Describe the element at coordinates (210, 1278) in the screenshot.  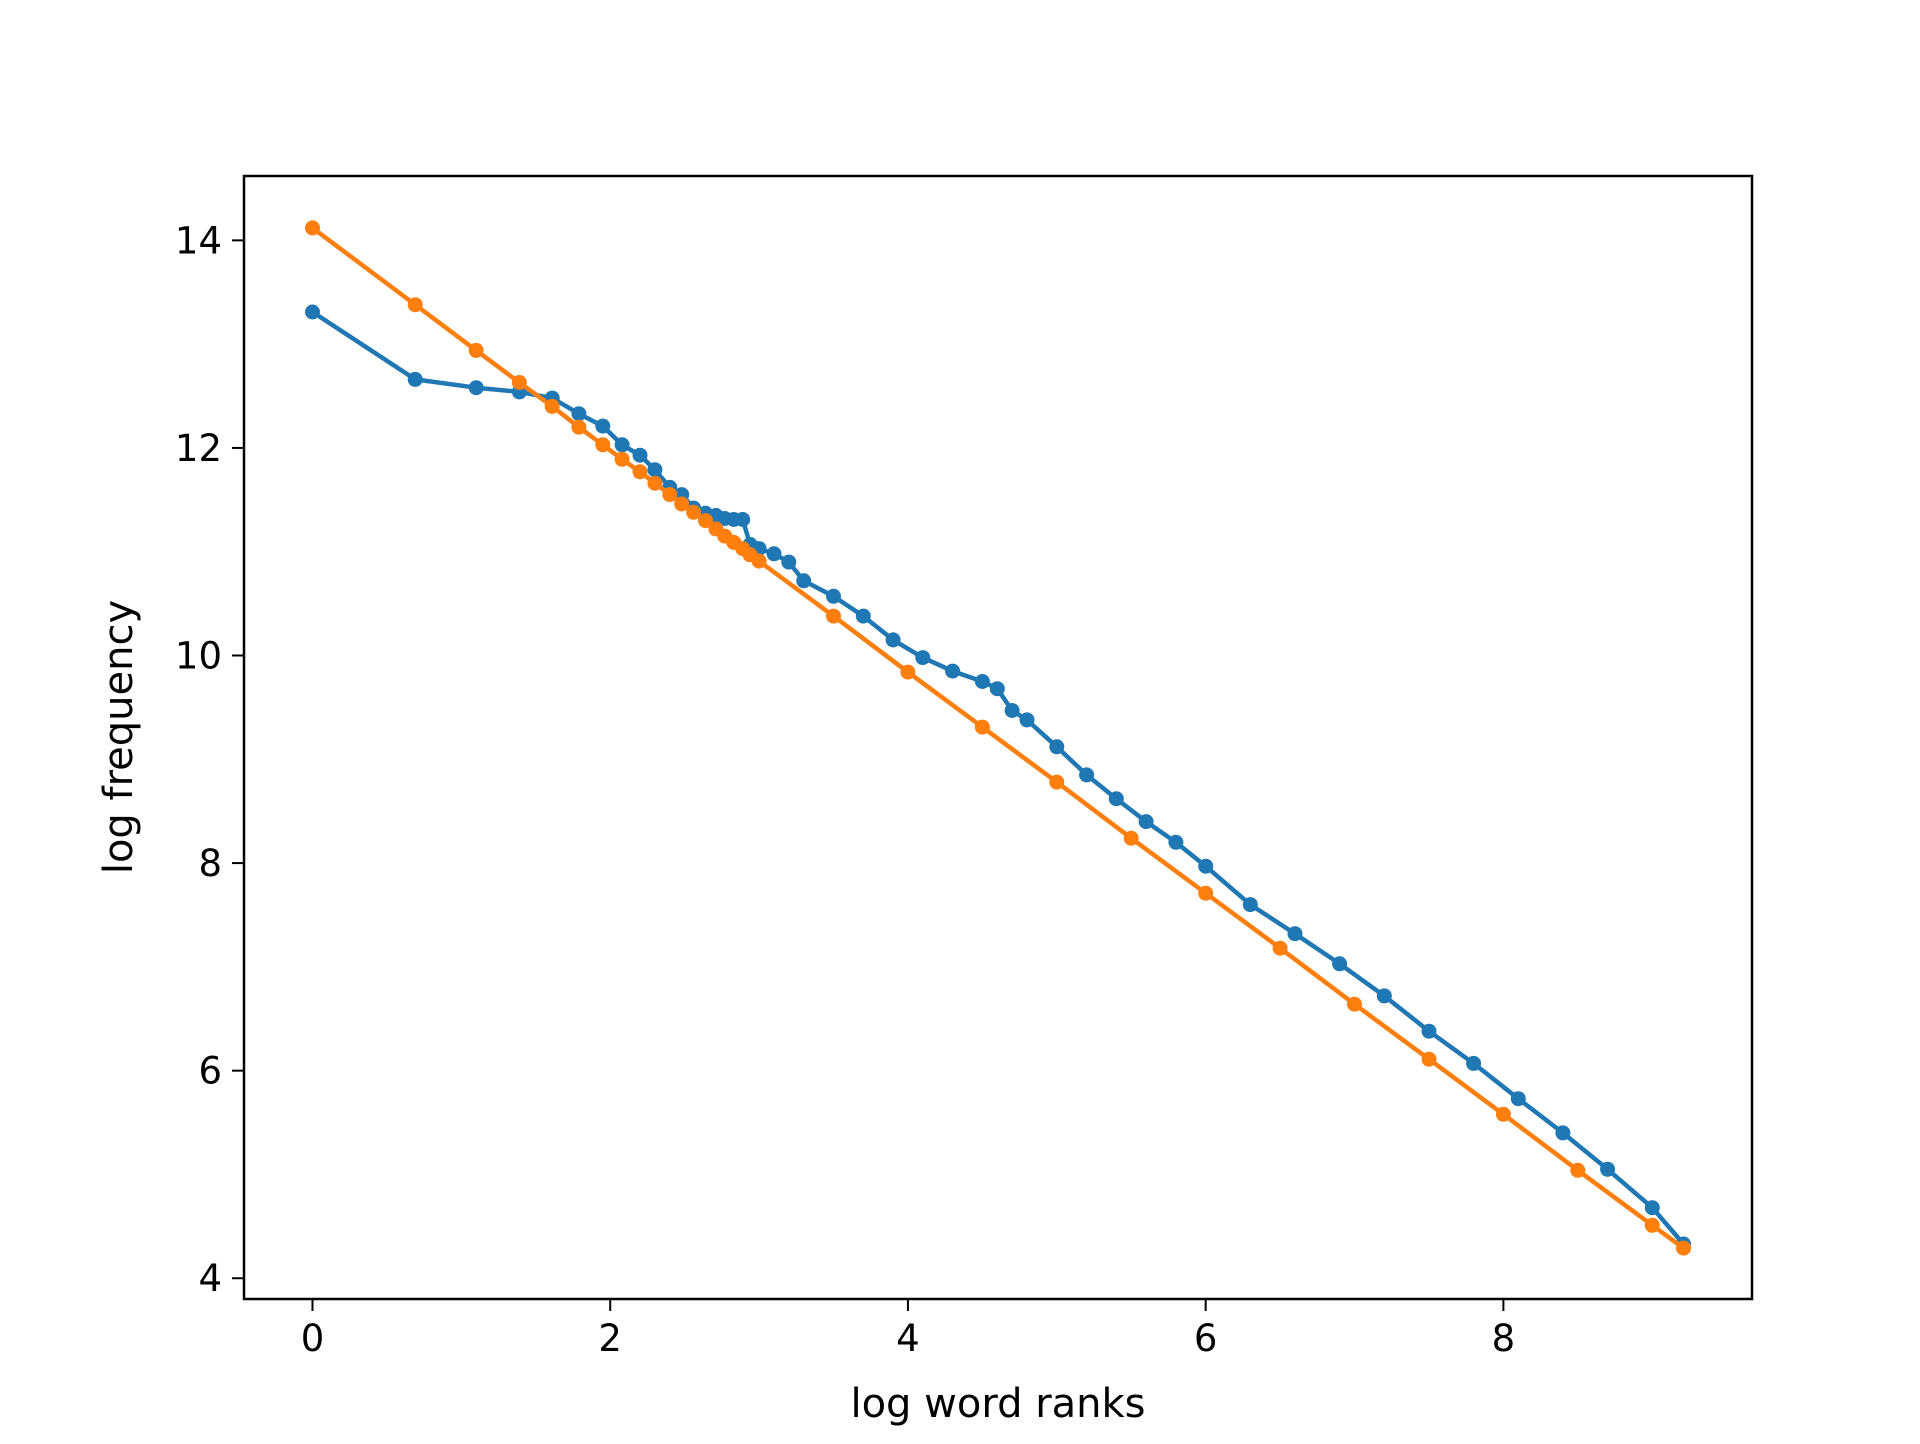
I see `y-tick-label: 4` at that location.